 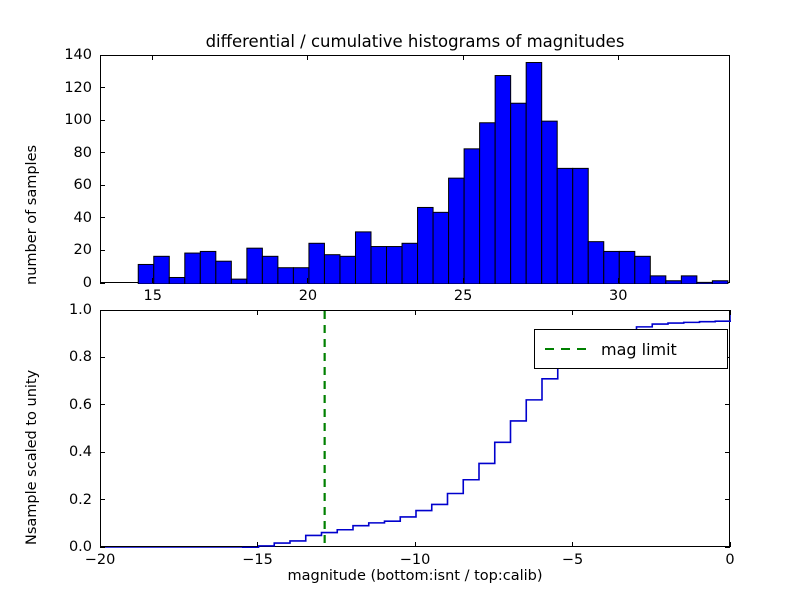 What do you see at coordinates (32, 457) in the screenshot?
I see `bottom-y-axis-label: Nsample scaled to unity` at bounding box center [32, 457].